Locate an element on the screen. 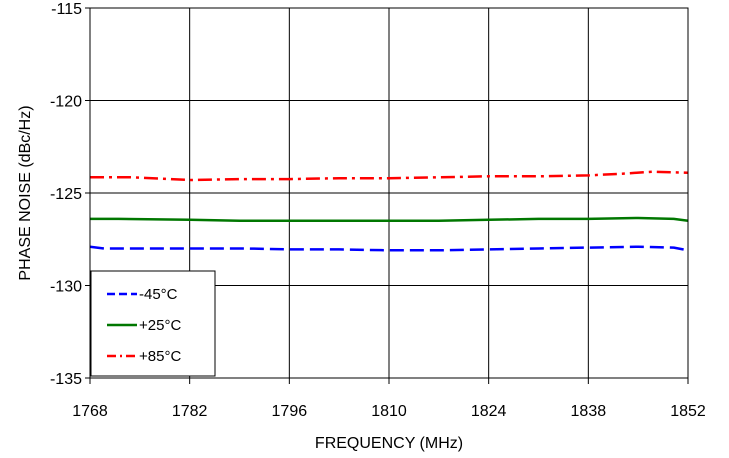  x-tick-label: 1824 is located at coordinates (489, 411).